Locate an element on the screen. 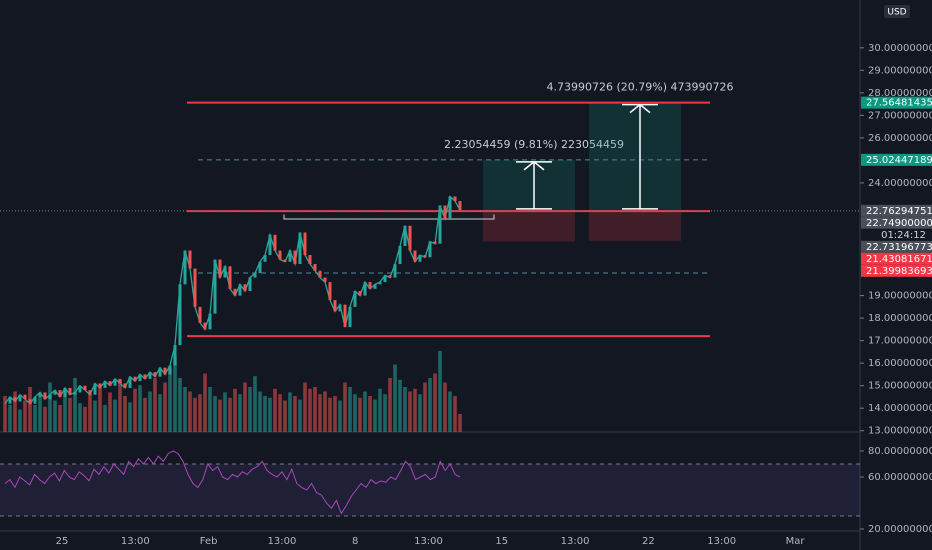 The image size is (932, 550). profit-zone is located at coordinates (529, 185).